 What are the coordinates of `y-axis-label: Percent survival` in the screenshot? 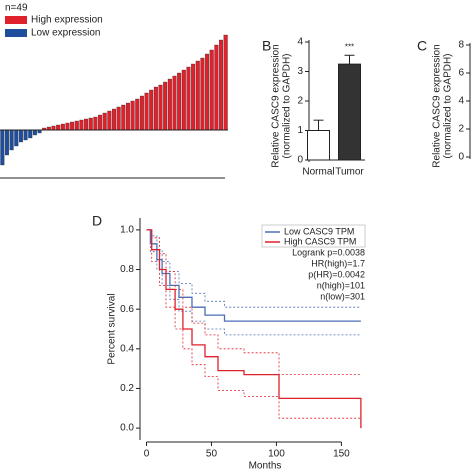 It's located at (112, 328).